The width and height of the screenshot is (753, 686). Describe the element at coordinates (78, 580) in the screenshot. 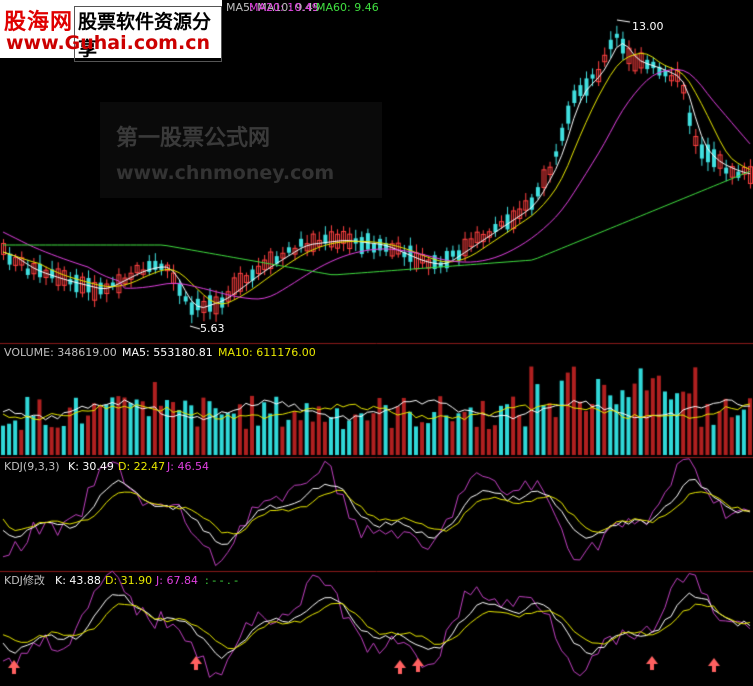

I see `kdj-mod-k: K: 43.88` at that location.